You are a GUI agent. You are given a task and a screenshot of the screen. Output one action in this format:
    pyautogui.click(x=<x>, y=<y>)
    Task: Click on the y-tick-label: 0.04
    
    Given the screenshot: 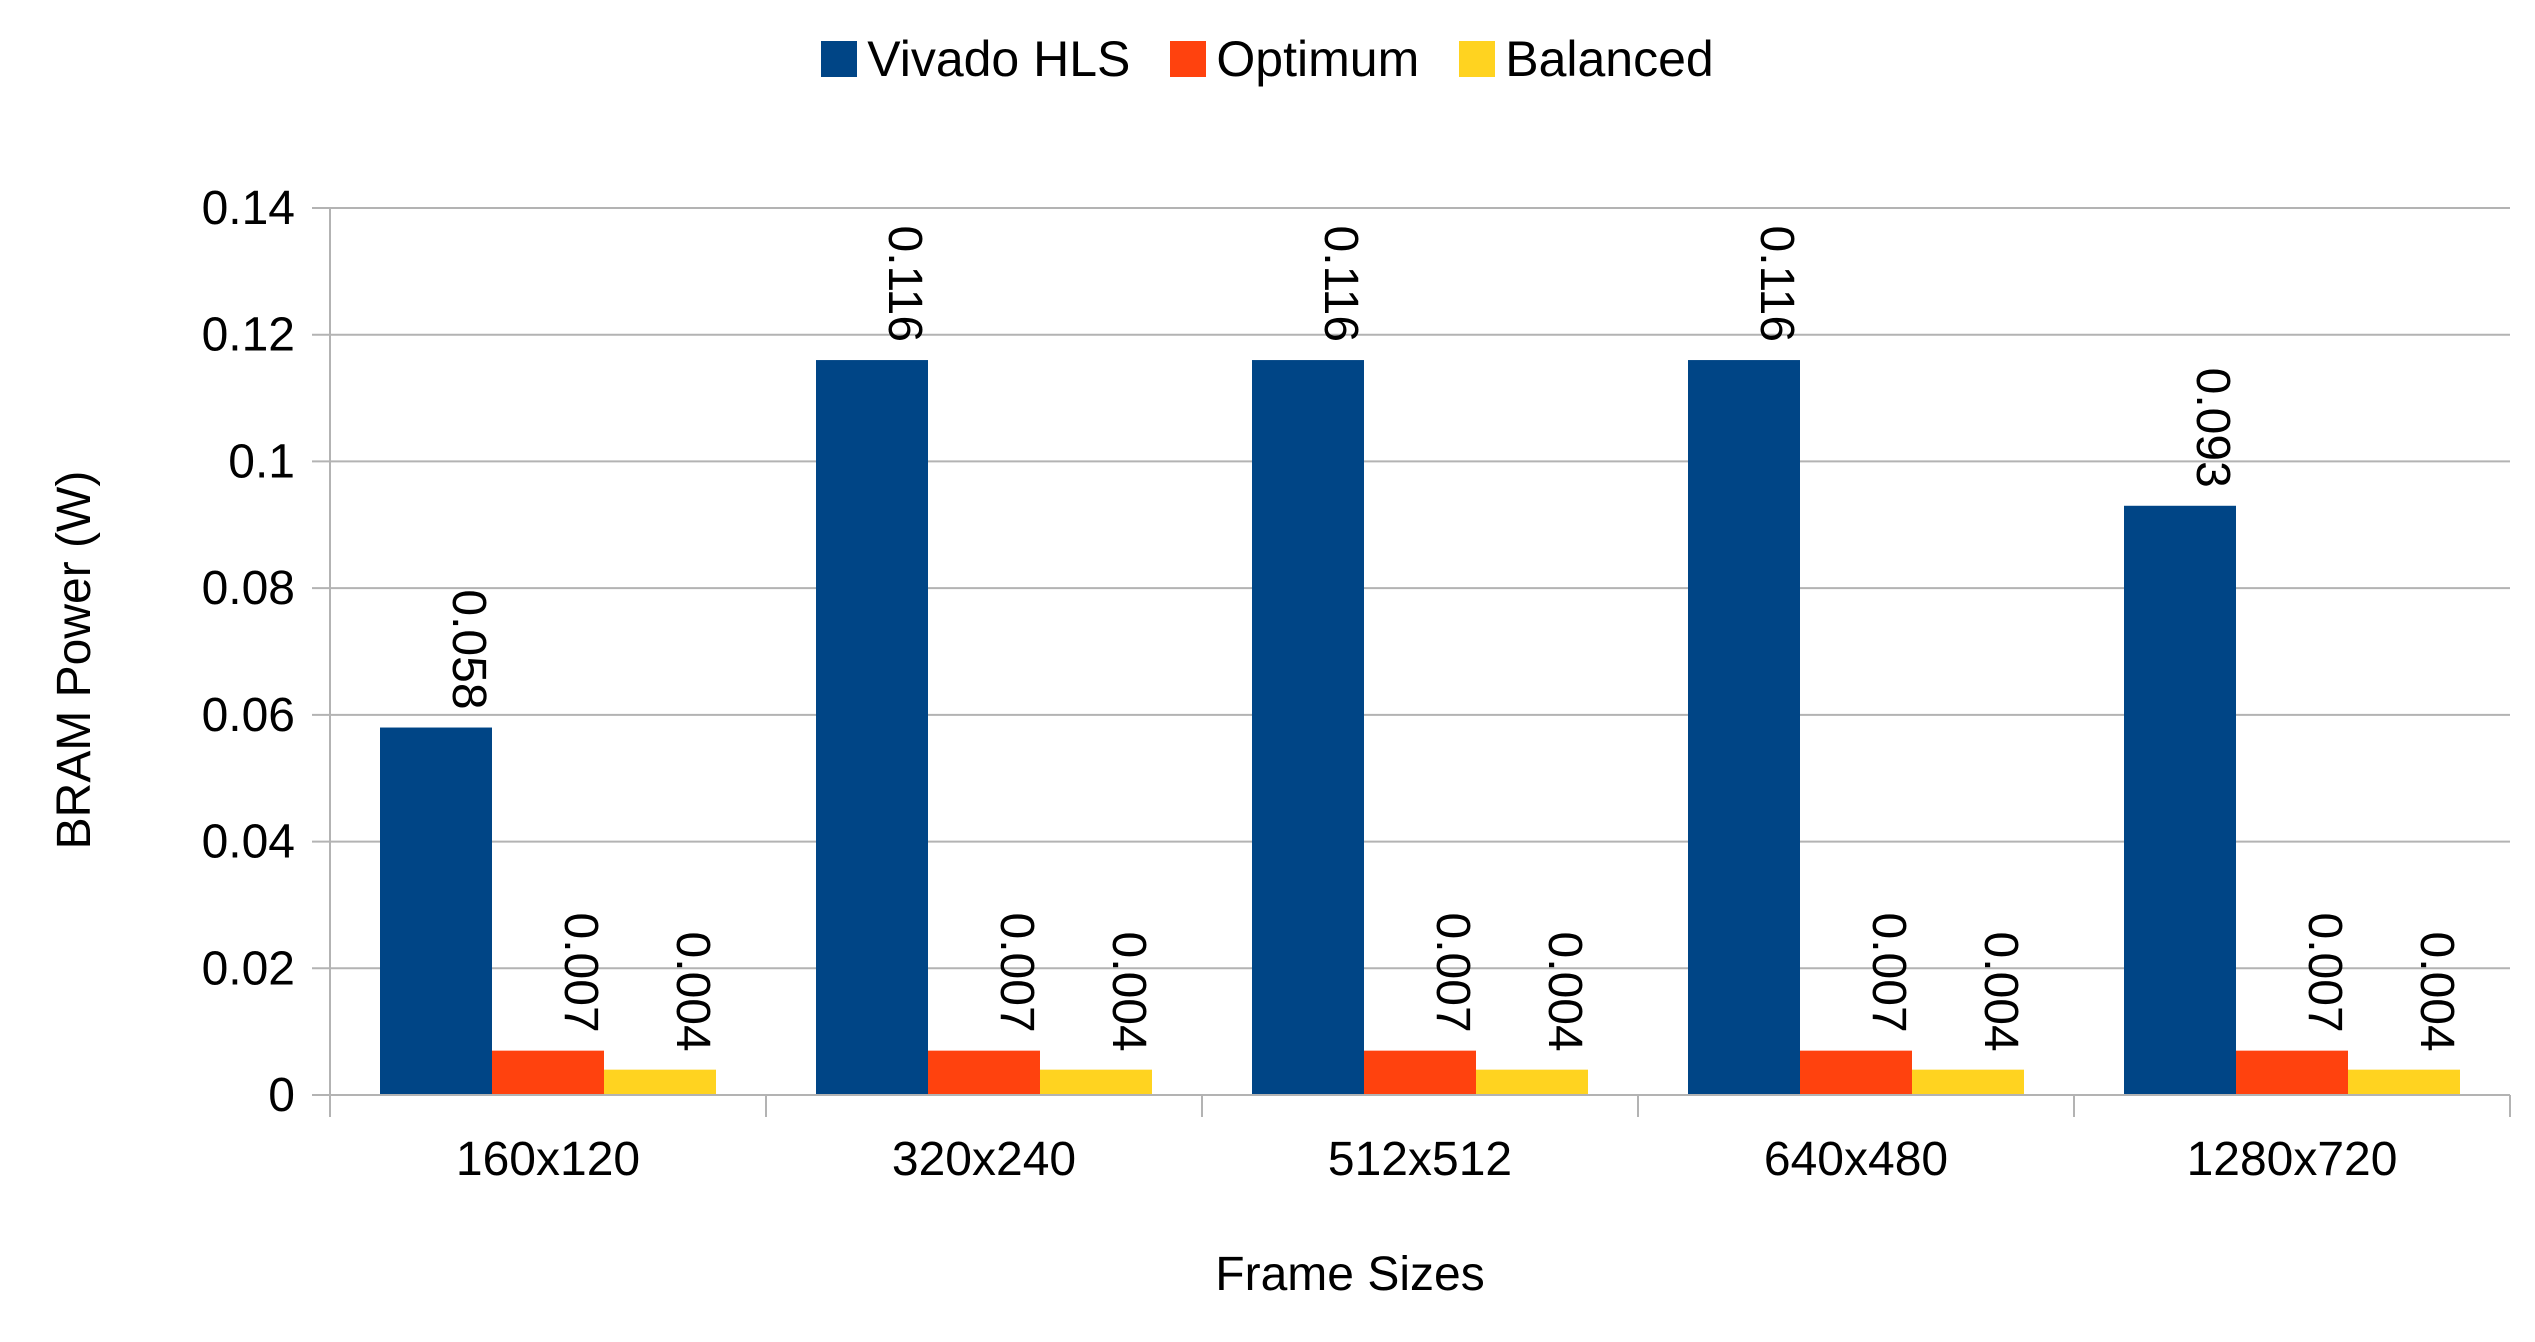 What is the action you would take?
    pyautogui.click(x=248, y=842)
    